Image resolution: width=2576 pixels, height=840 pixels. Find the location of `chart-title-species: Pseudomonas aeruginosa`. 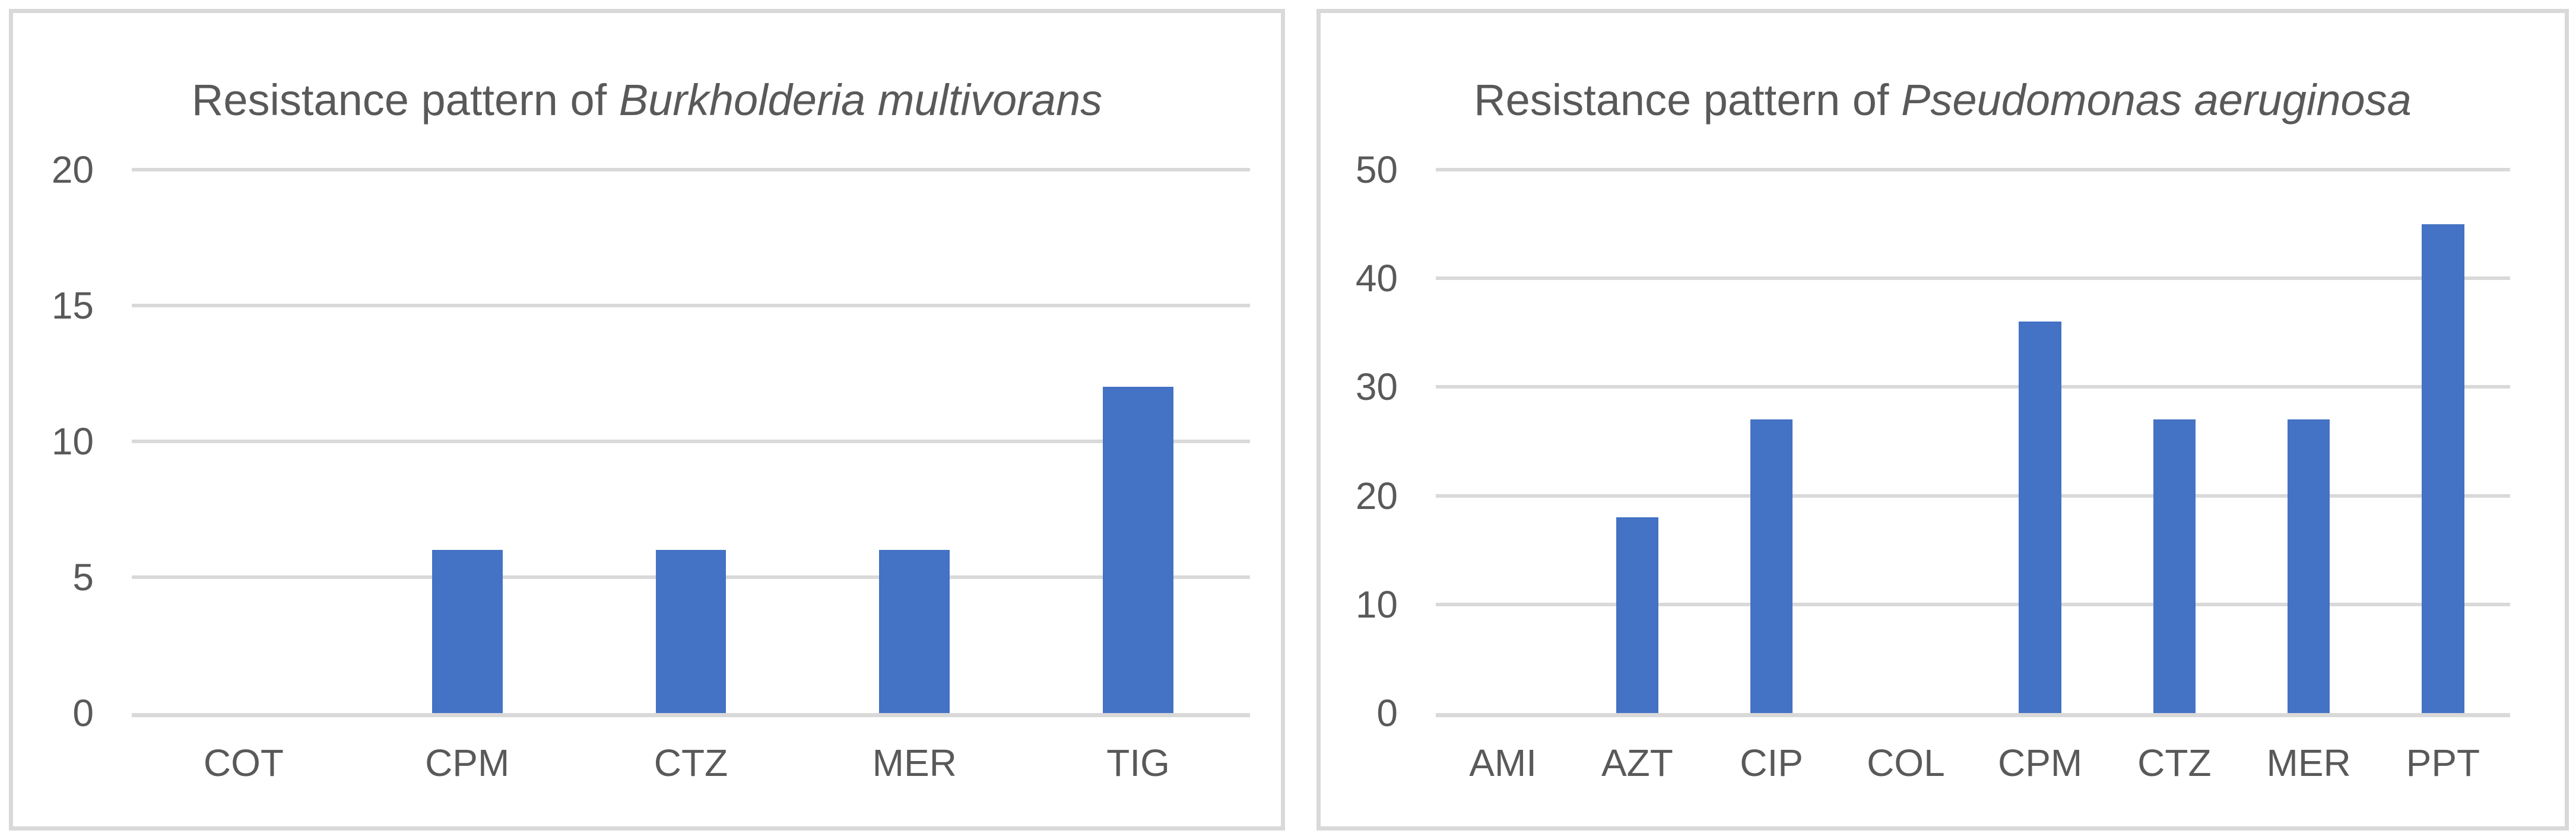

chart-title-species: Pseudomonas aeruginosa is located at coordinates (2156, 100).